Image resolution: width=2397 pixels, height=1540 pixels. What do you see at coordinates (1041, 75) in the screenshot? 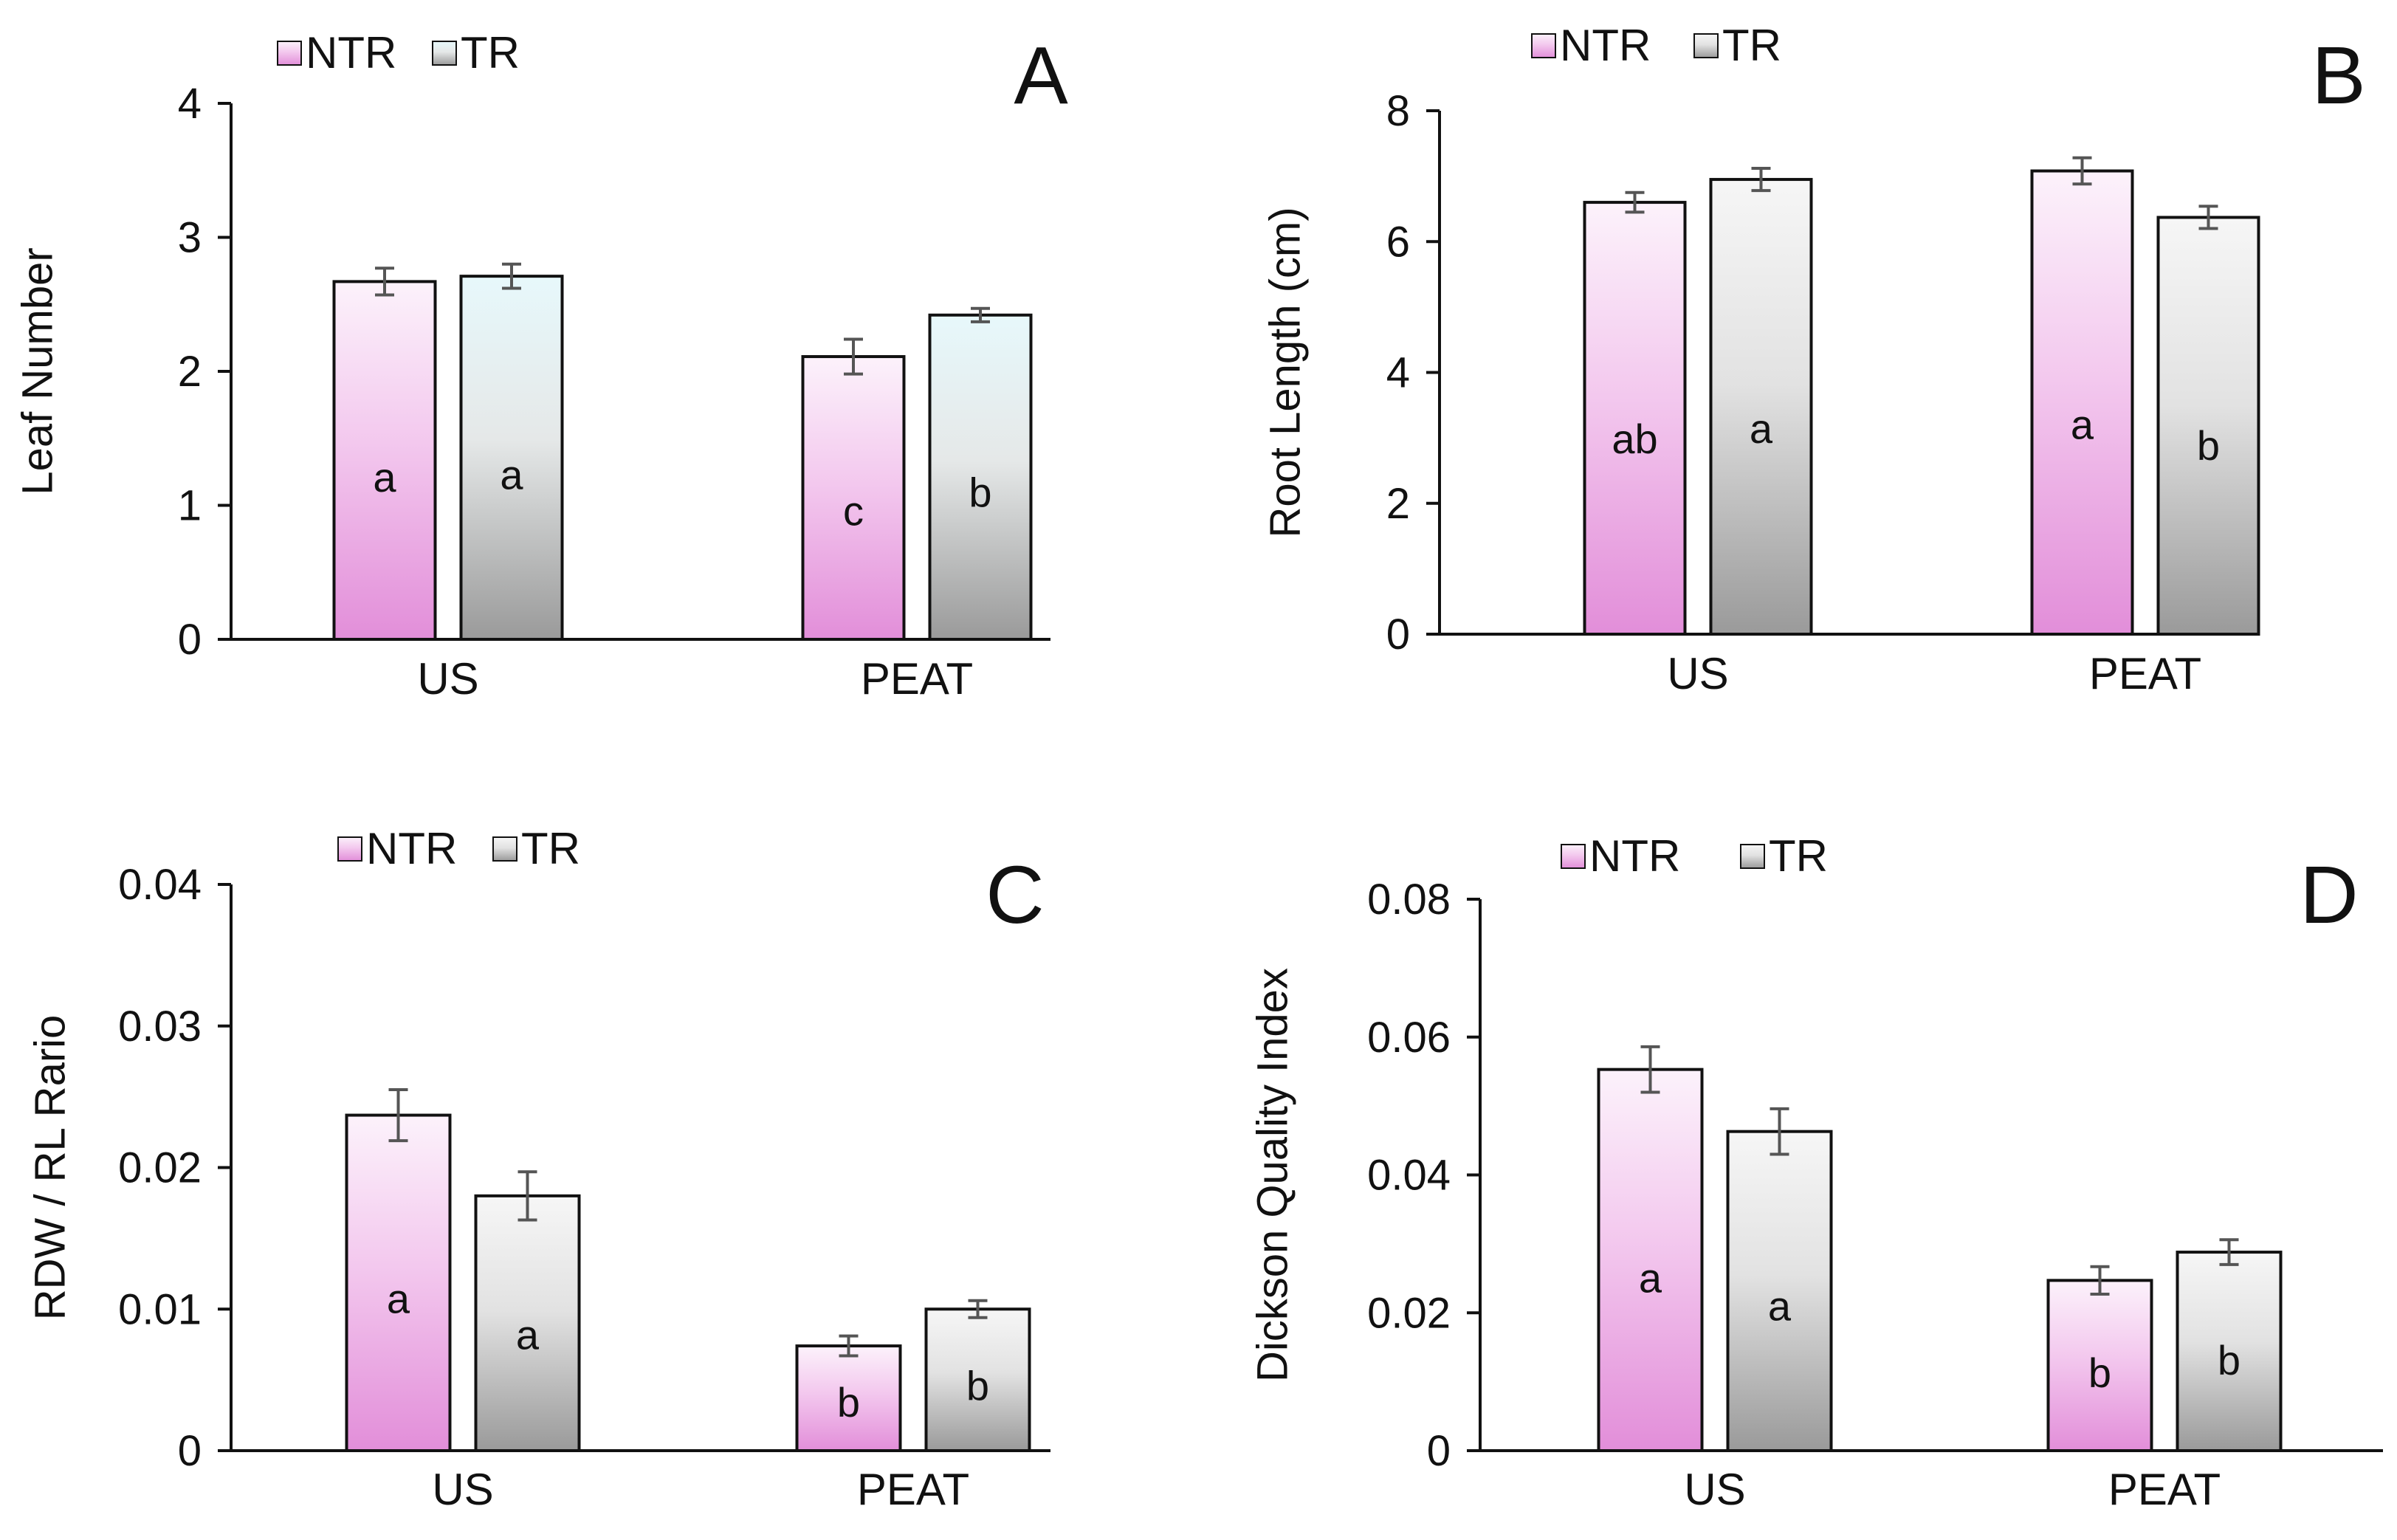
I see `panel-letter: A` at bounding box center [1041, 75].